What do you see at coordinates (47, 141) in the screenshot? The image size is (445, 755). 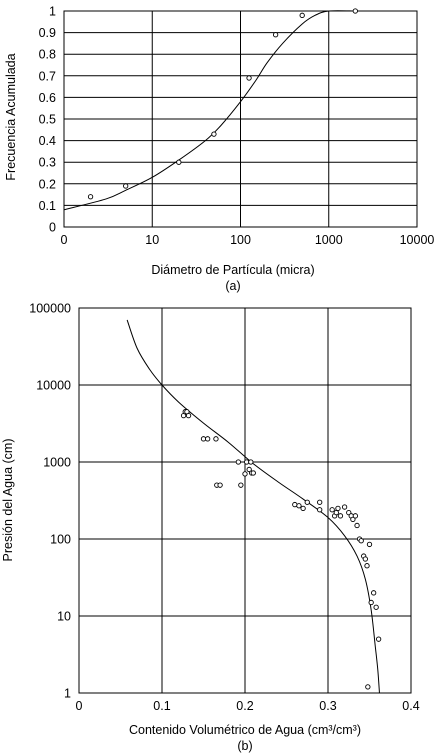 I see `y-tick-label: 0.4` at bounding box center [47, 141].